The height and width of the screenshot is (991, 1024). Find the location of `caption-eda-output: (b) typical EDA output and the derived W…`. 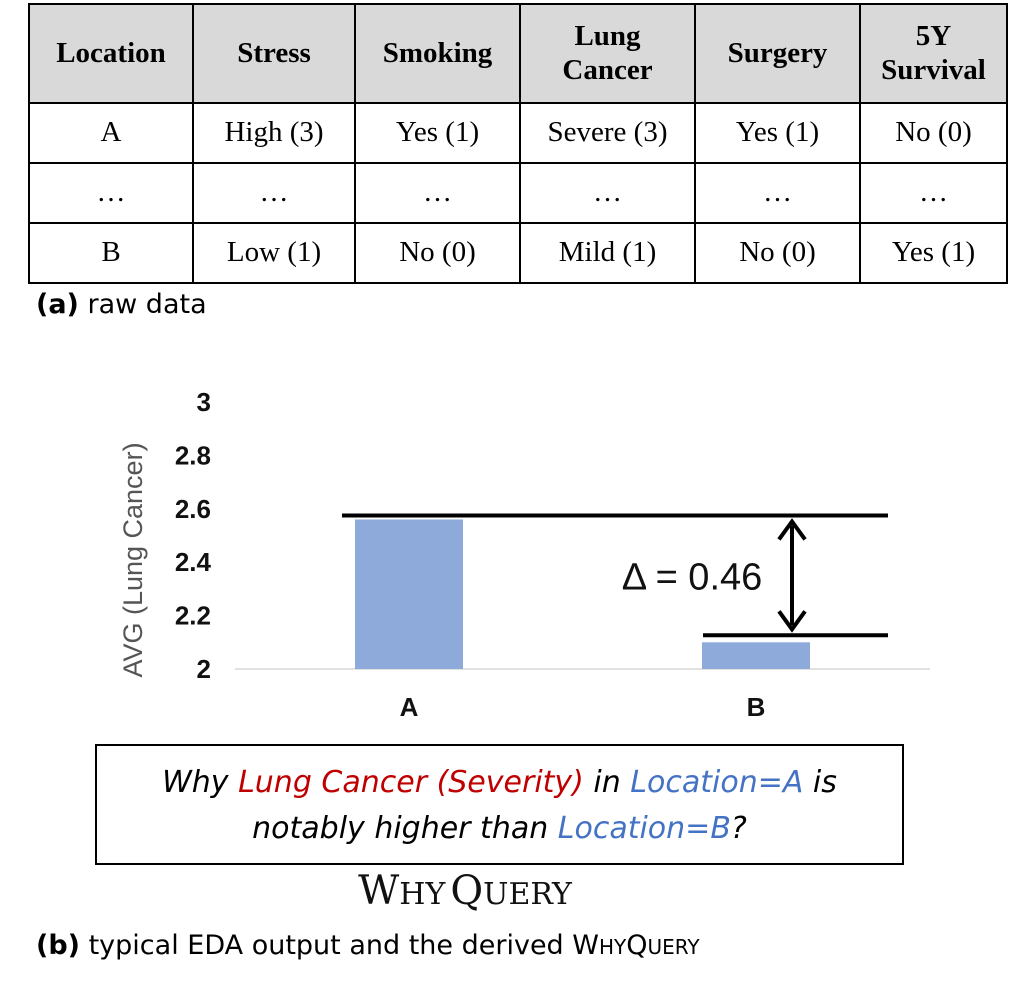

caption-eda-output: (b) typical EDA output and the derived W… is located at coordinates (368, 945).